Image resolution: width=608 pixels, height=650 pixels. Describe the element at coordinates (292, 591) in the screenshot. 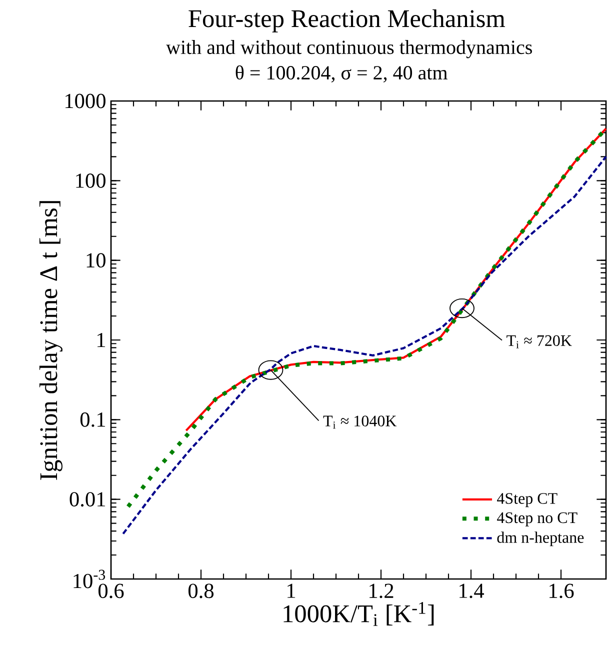

I see `x-tick-label: 1` at that location.